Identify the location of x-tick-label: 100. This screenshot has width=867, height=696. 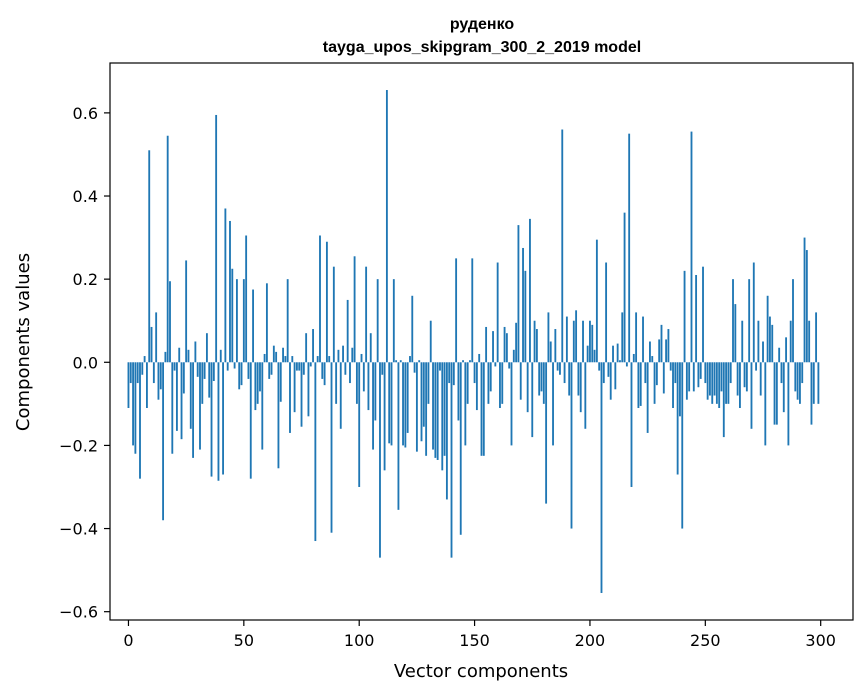
(359, 640).